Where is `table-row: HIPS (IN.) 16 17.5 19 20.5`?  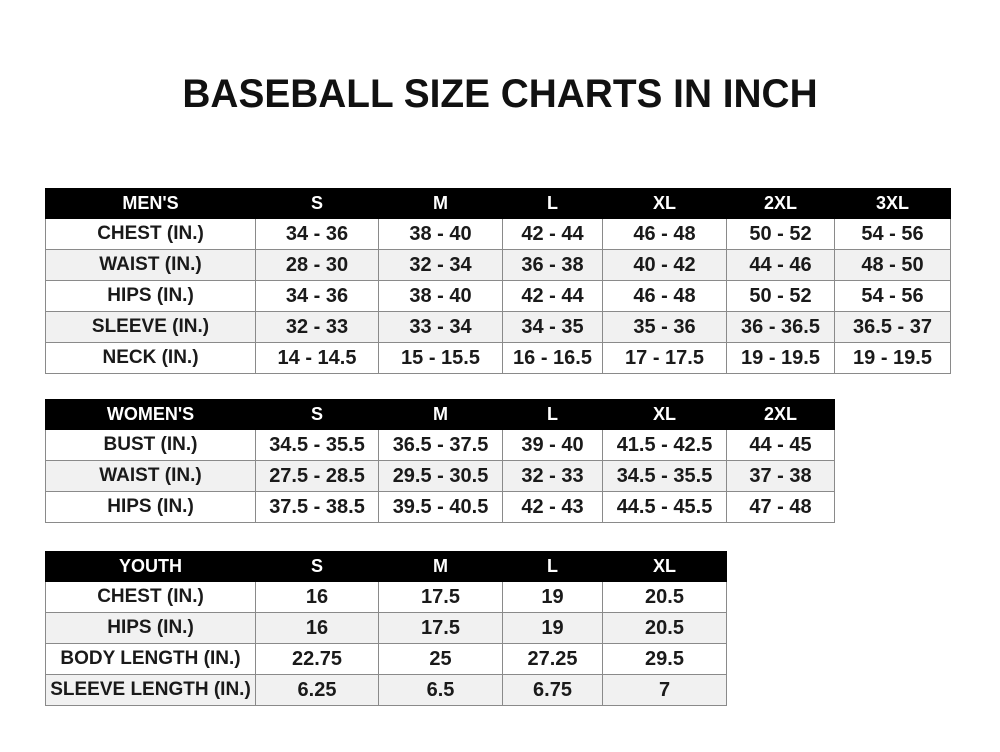 table-row: HIPS (IN.) 16 17.5 19 20.5 is located at coordinates (386, 628).